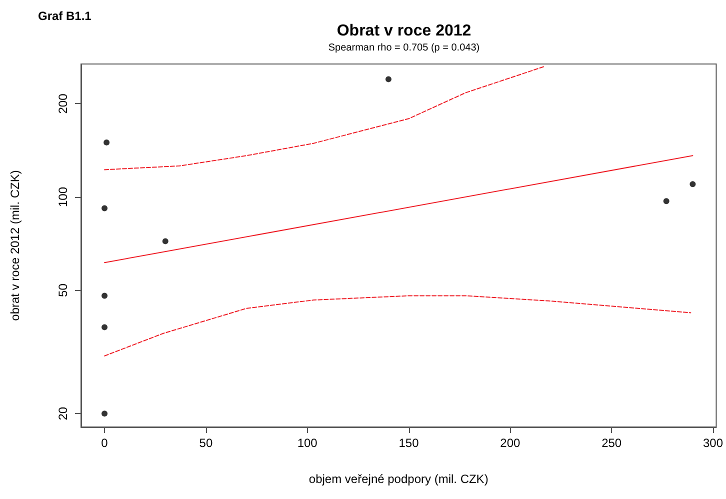 Image resolution: width=726 pixels, height=499 pixels. Describe the element at coordinates (307, 443) in the screenshot. I see `x-tick-label: 100` at that location.